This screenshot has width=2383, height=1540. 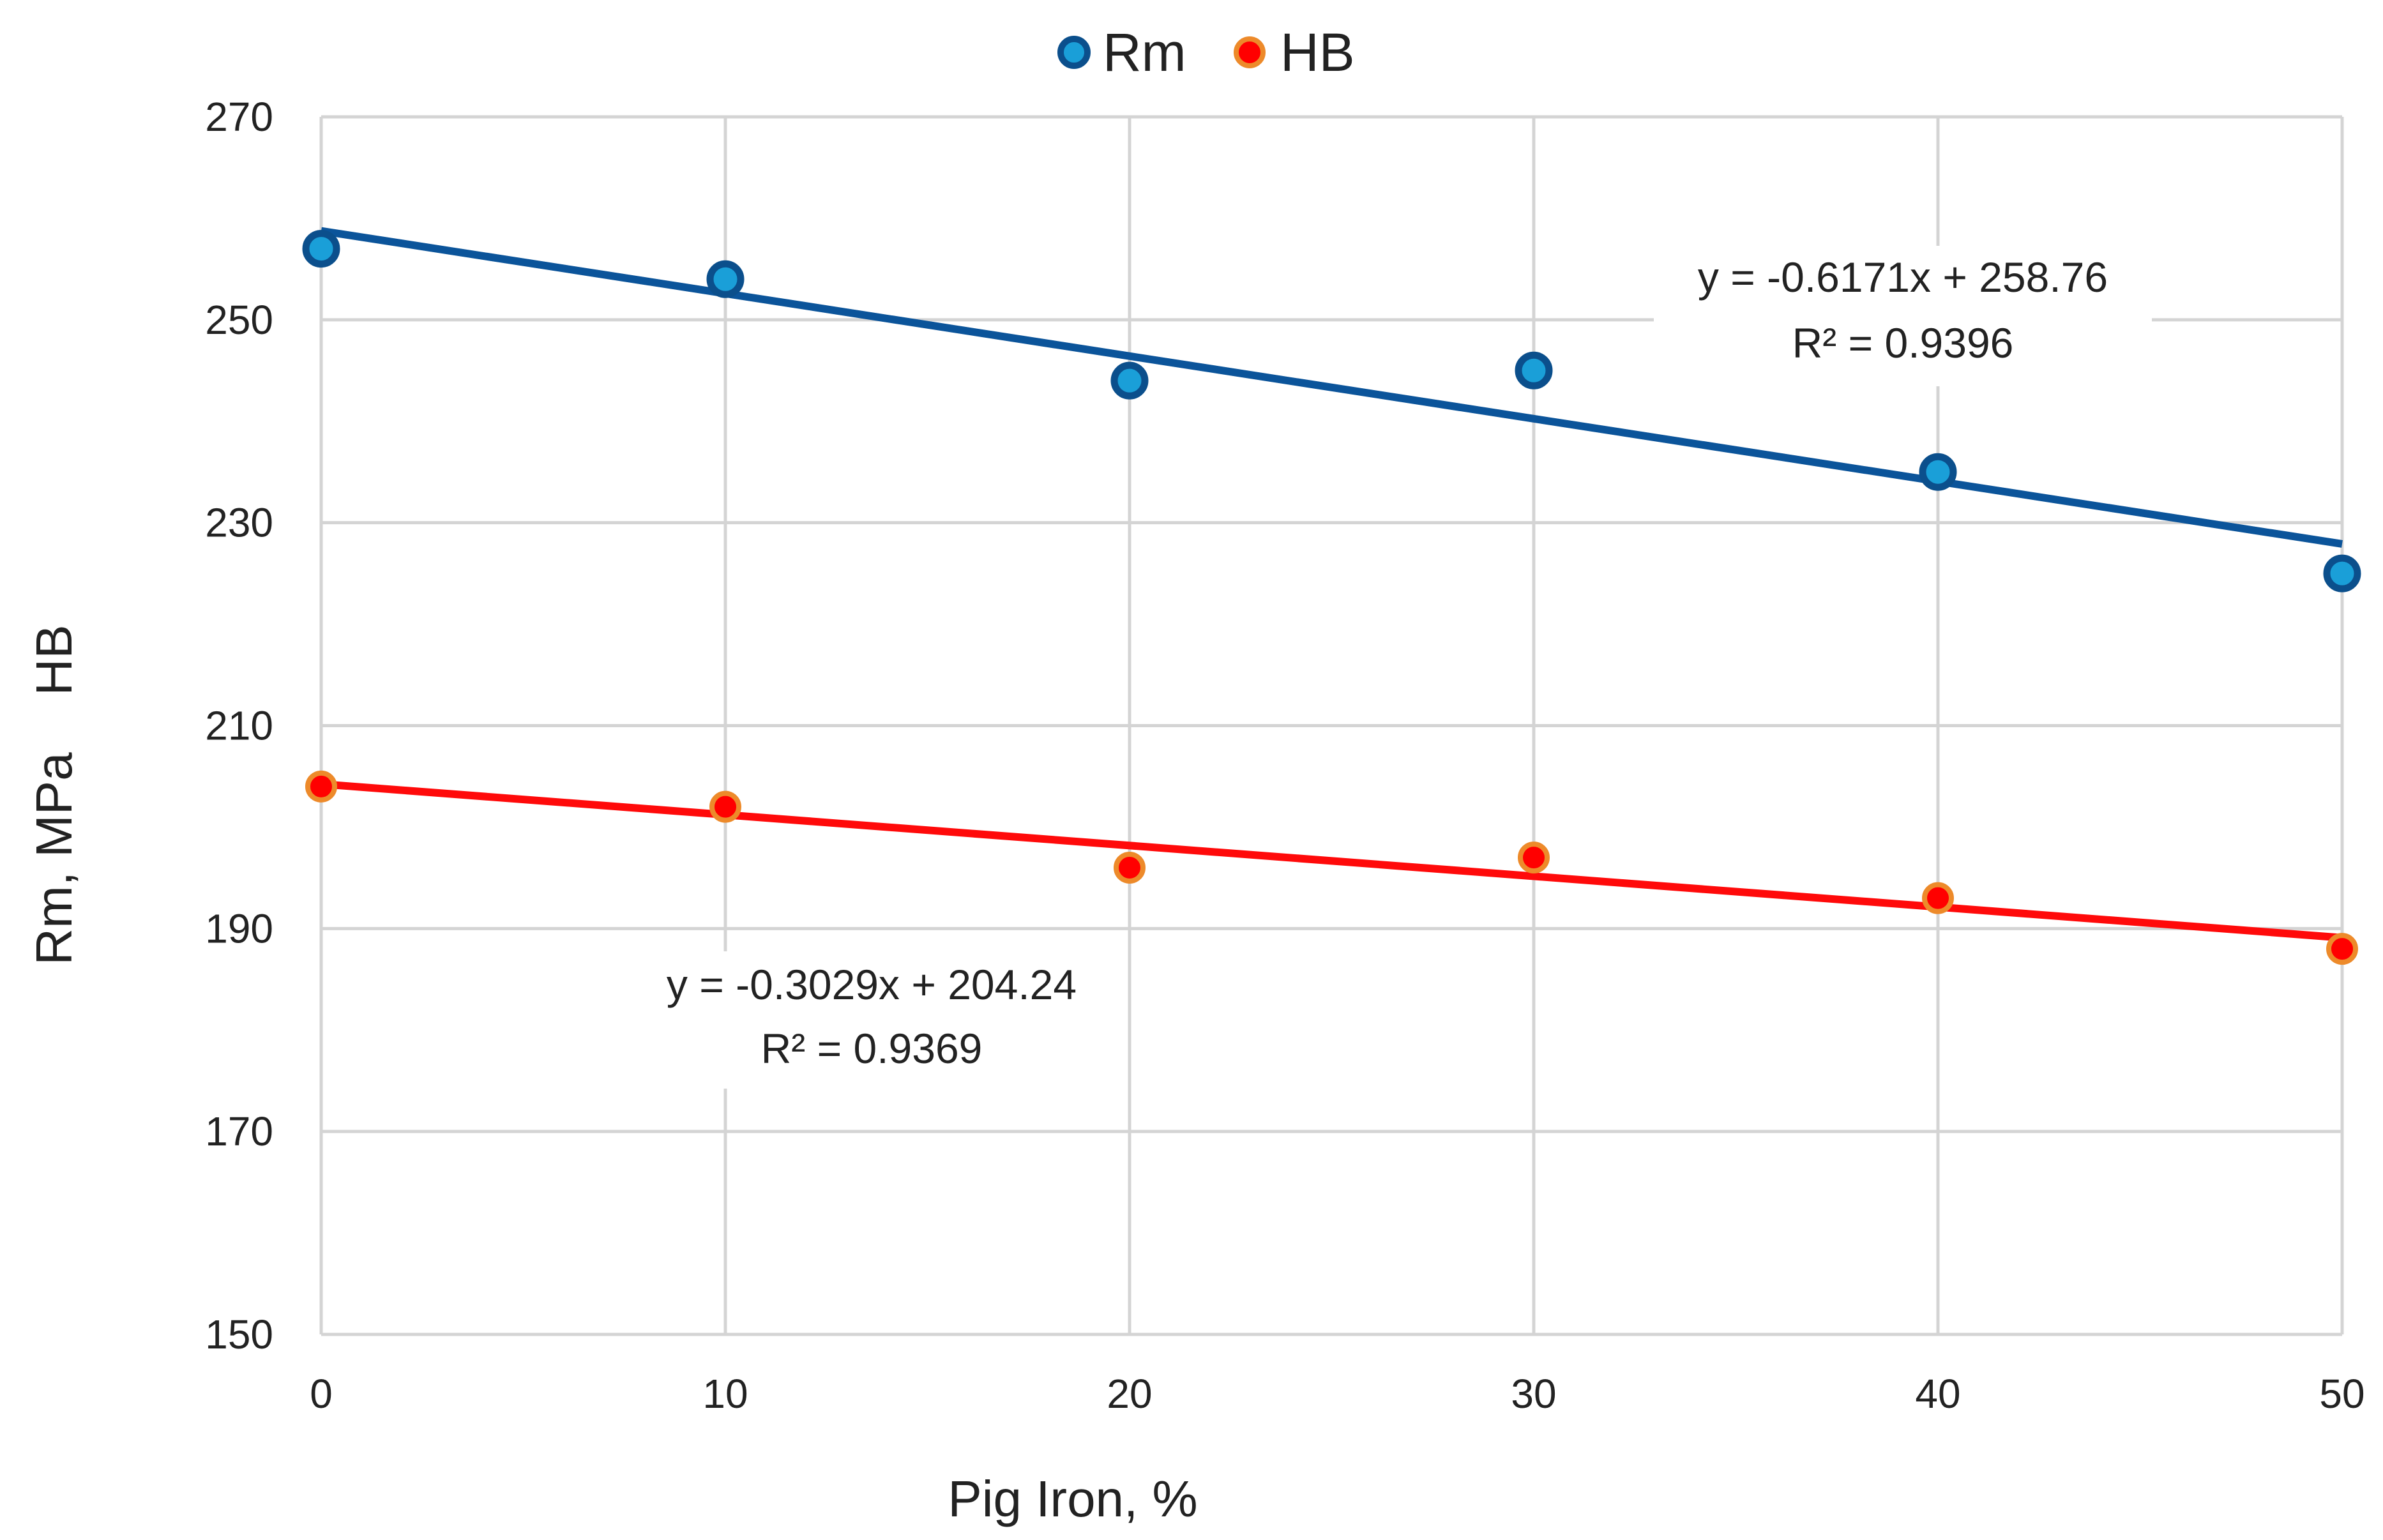 I want to click on rm-equation-annotation: y = -0.6171x + 258.76 R² = 0.9396, so click(x=1903, y=316).